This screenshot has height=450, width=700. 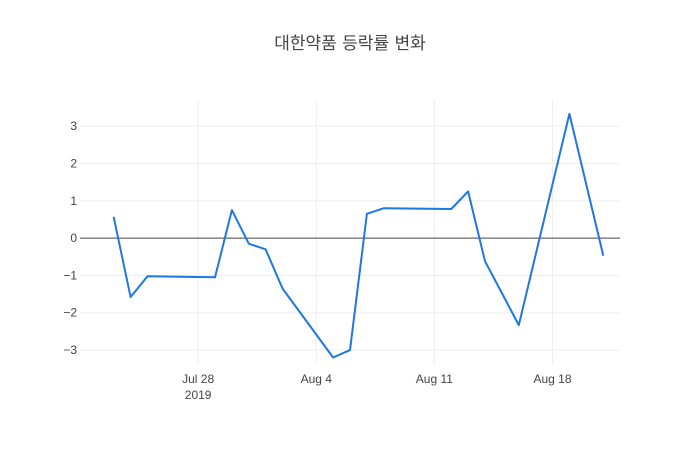 I want to click on x-tick-label: Aug 11, so click(x=434, y=379).